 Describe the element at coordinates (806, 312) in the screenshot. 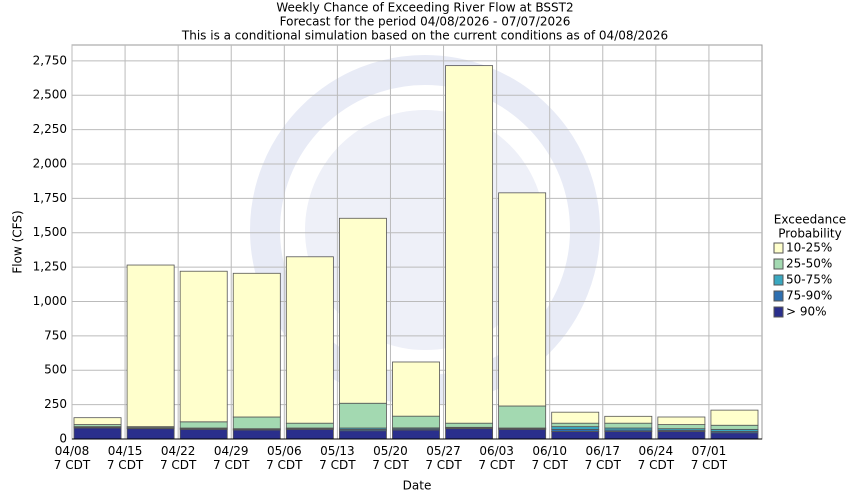

I see `legend-label: > 90%` at that location.